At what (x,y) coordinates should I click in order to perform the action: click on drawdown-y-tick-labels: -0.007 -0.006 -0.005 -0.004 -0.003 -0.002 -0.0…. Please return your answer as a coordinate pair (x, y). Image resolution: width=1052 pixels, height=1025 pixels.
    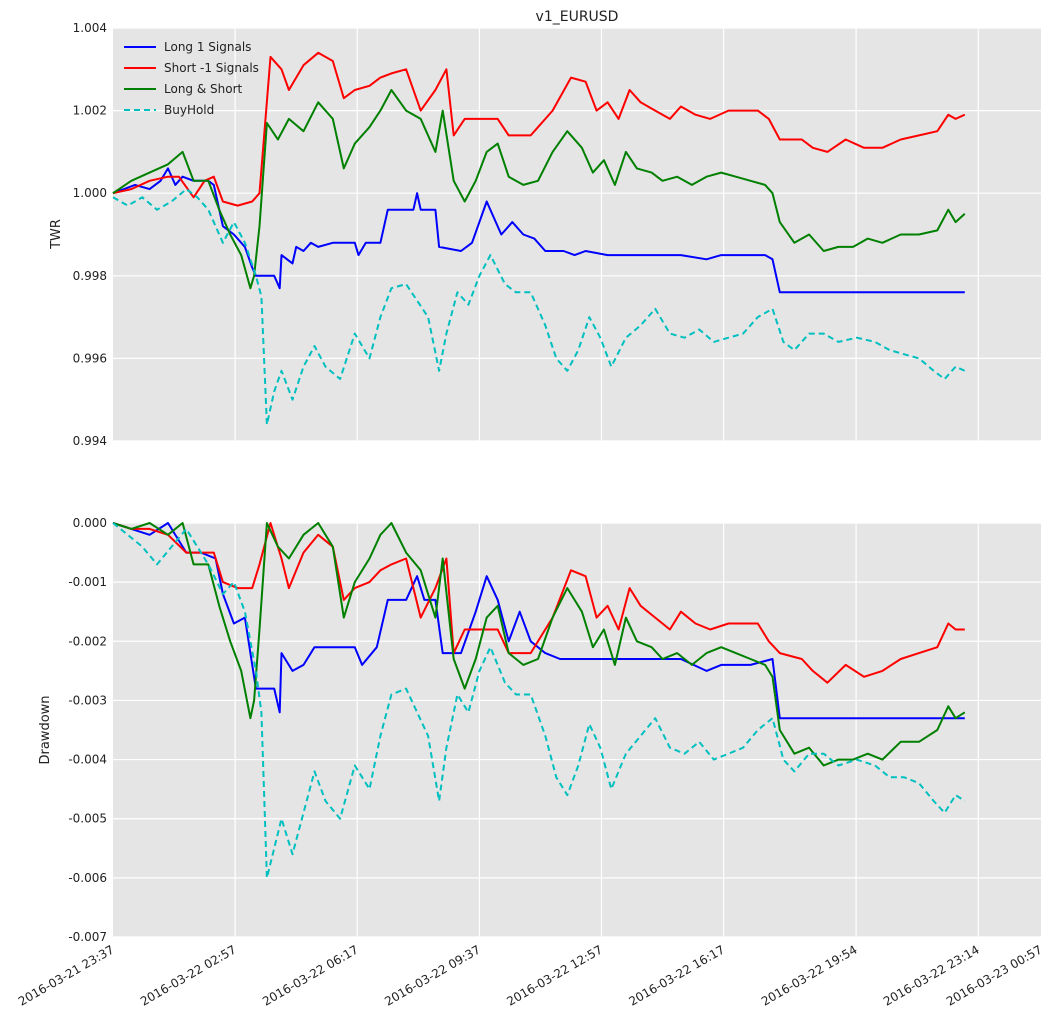
    Looking at the image, I should click on (87, 730).